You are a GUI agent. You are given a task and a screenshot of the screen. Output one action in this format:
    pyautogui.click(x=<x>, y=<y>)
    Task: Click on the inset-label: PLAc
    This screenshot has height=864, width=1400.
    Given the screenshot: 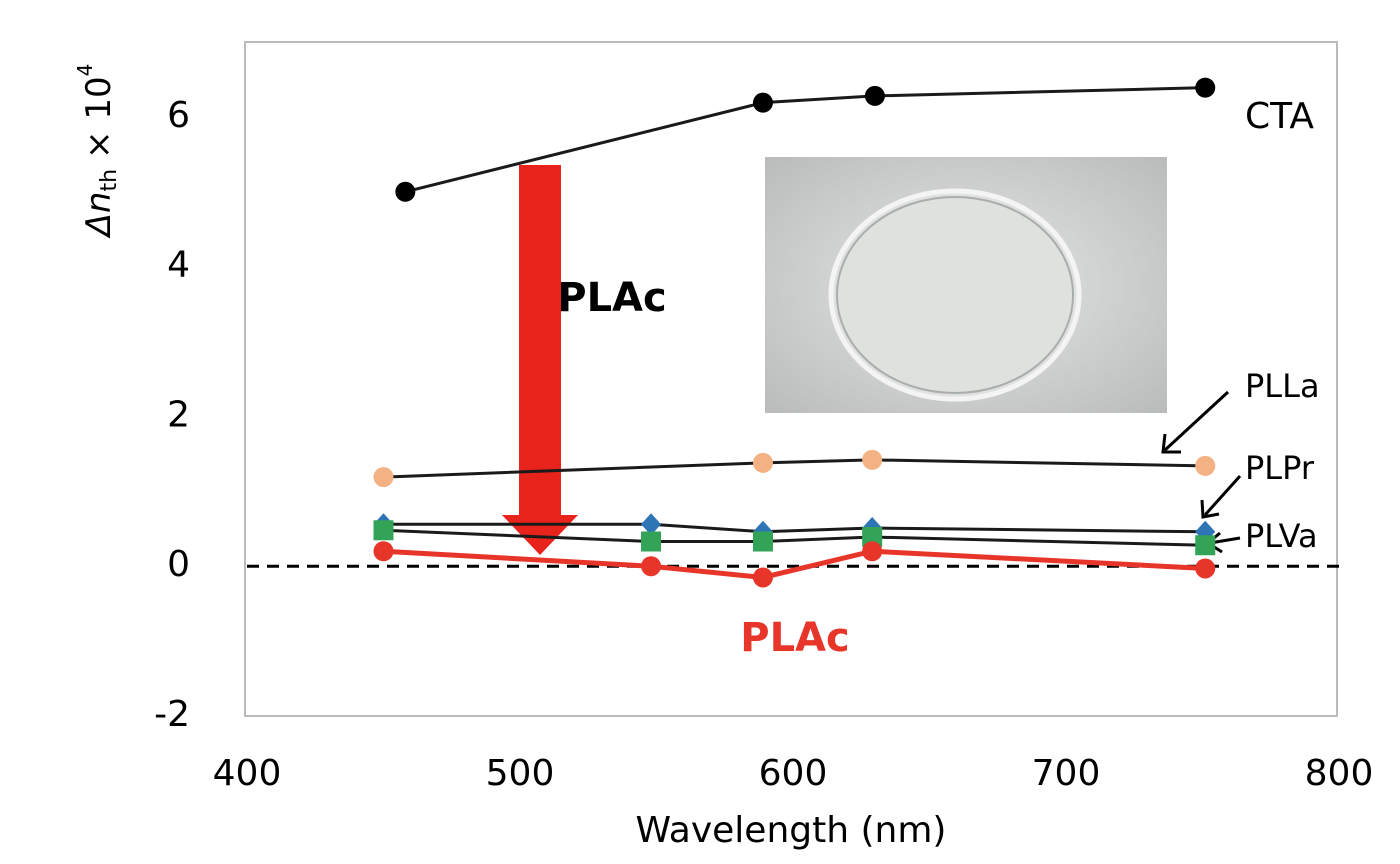 What is the action you would take?
    pyautogui.click(x=611, y=298)
    